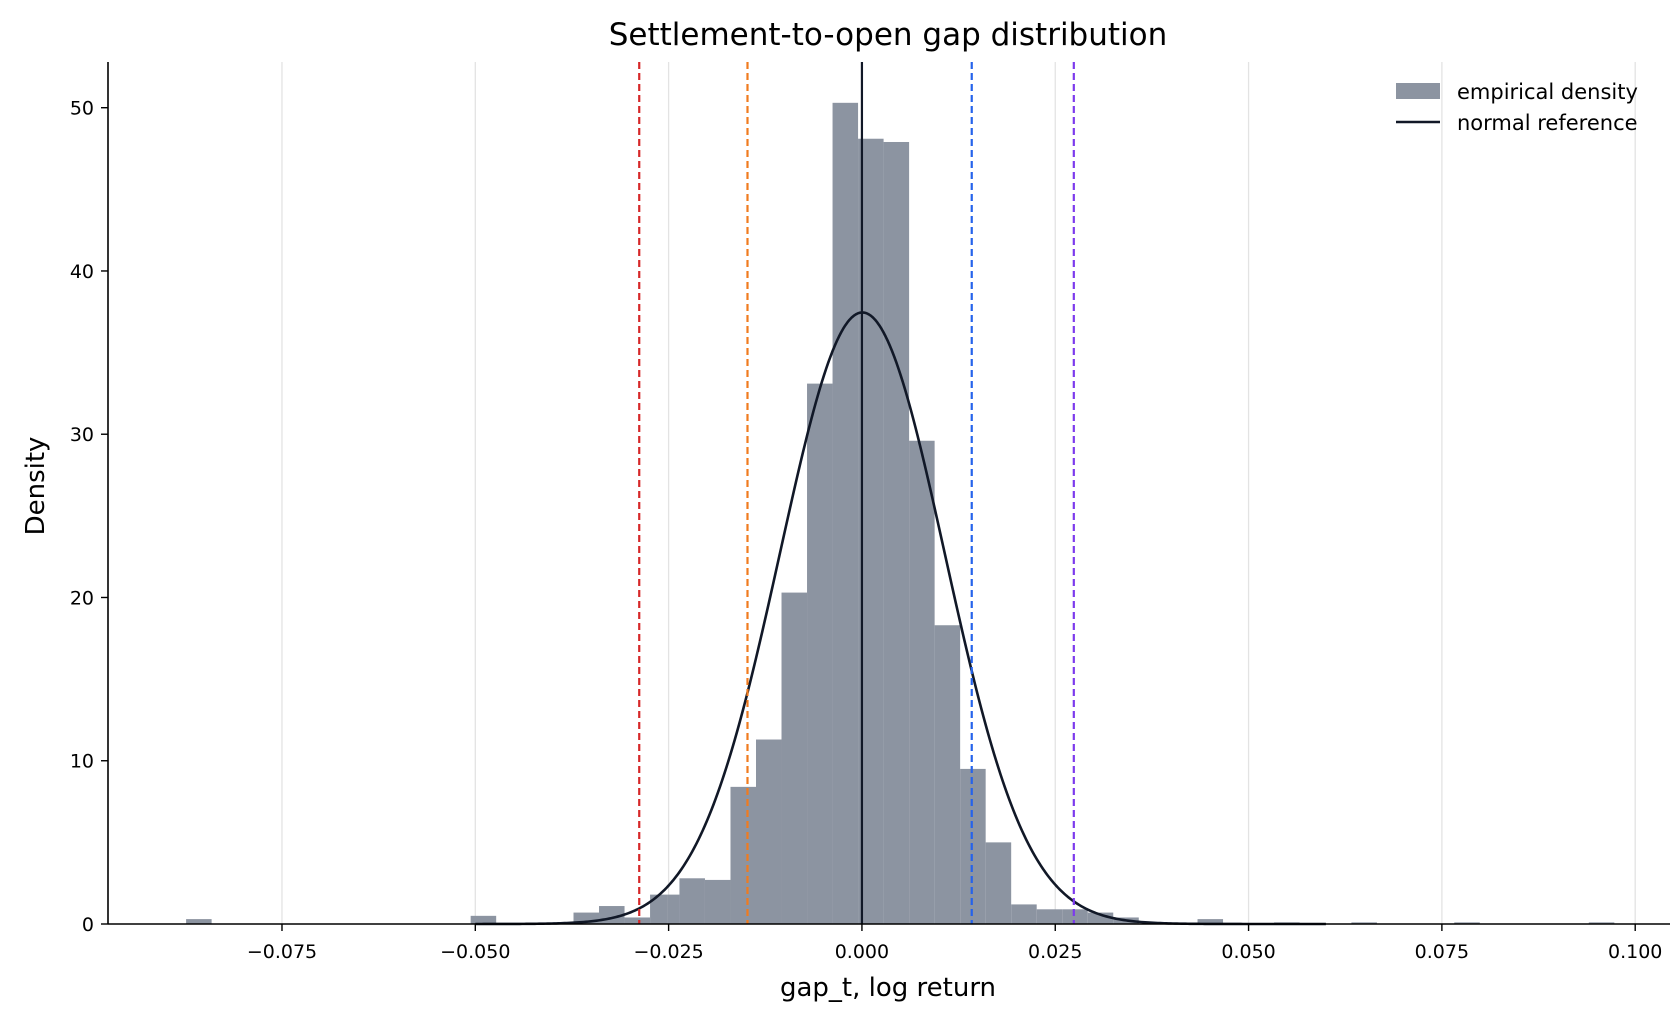 The width and height of the screenshot is (1680, 1022). Describe the element at coordinates (888, 988) in the screenshot. I see `x-axis-label: gap_t, log return` at that location.